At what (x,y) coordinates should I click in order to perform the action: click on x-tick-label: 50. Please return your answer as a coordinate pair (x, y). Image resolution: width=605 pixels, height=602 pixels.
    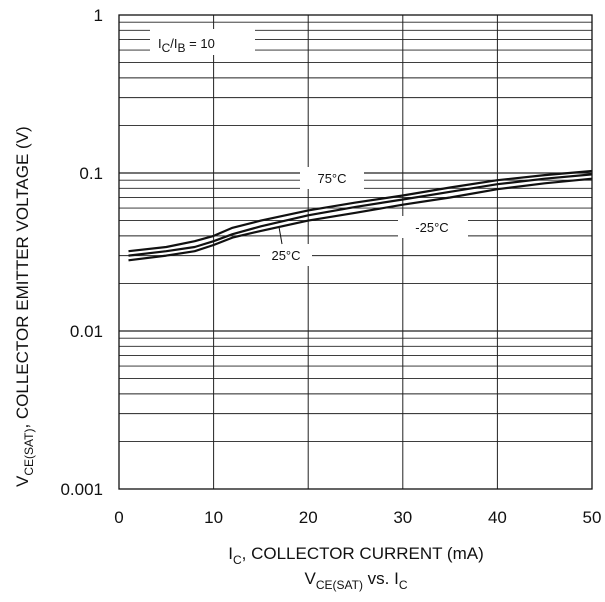
    Looking at the image, I should click on (592, 517).